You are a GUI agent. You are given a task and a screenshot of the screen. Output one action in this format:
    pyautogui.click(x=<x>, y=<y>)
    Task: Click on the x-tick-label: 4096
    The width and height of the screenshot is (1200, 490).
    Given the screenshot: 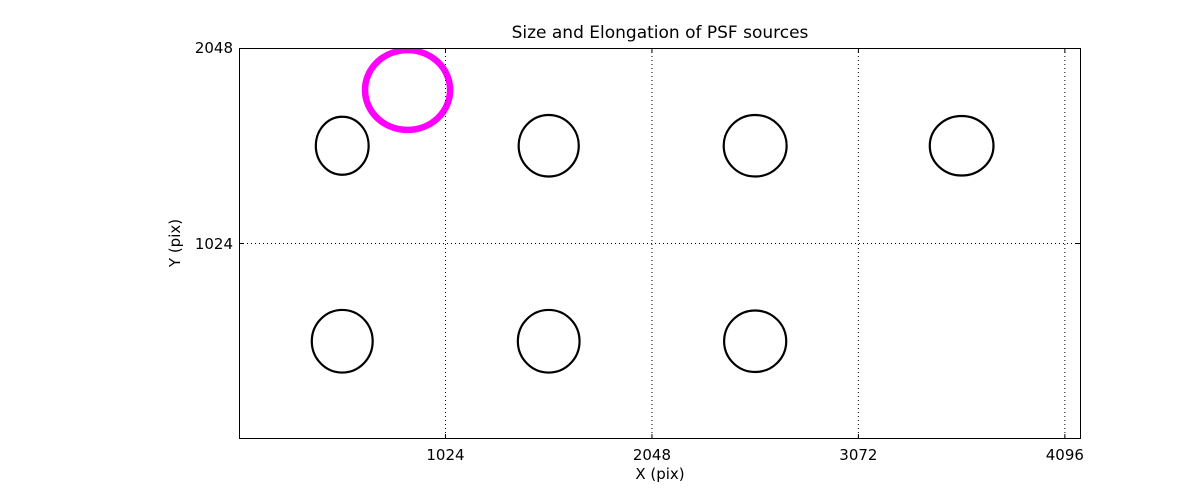 What is the action you would take?
    pyautogui.click(x=1064, y=455)
    